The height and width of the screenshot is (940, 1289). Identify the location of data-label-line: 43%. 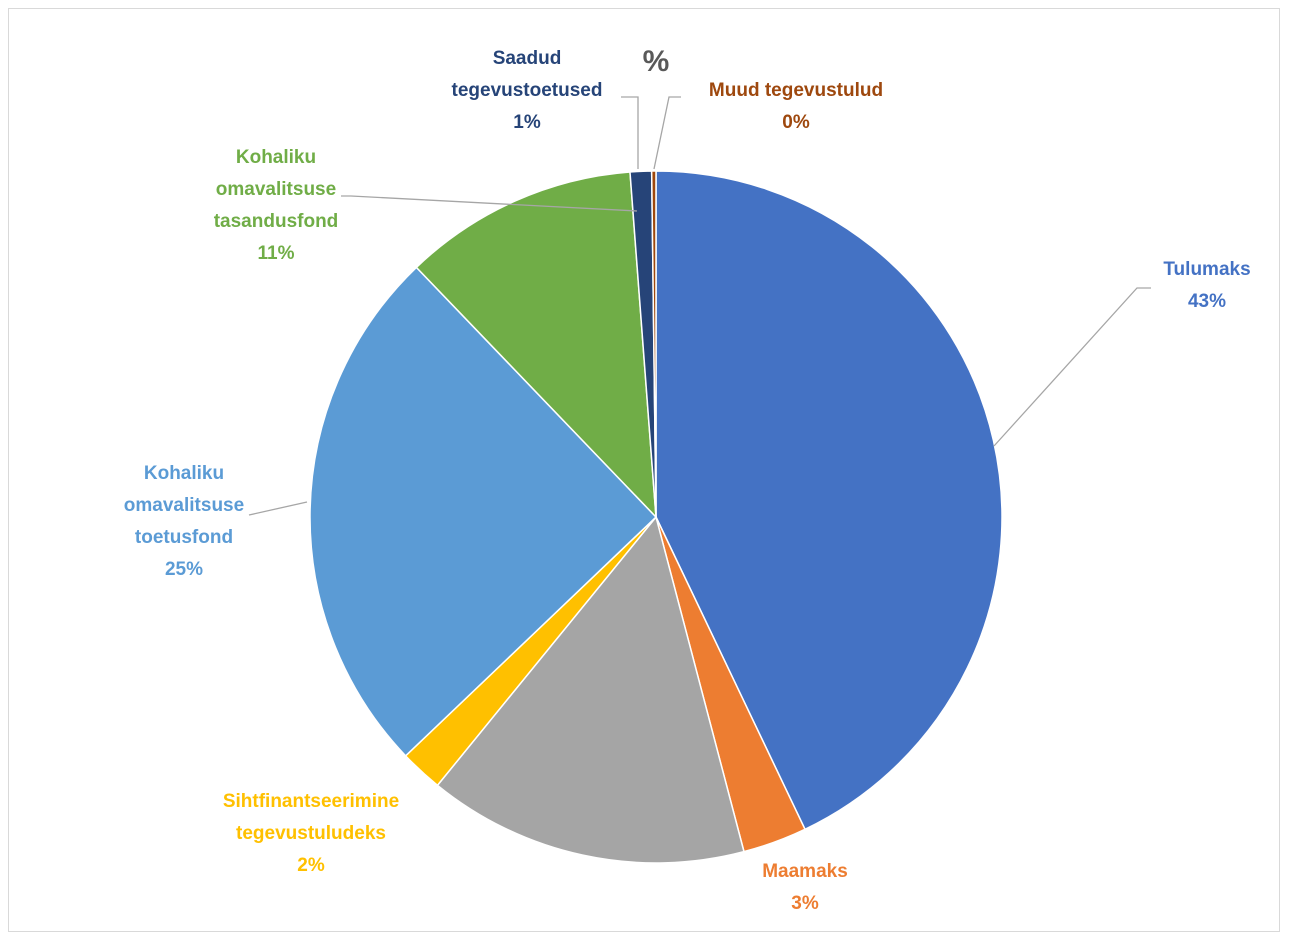
(1207, 301).